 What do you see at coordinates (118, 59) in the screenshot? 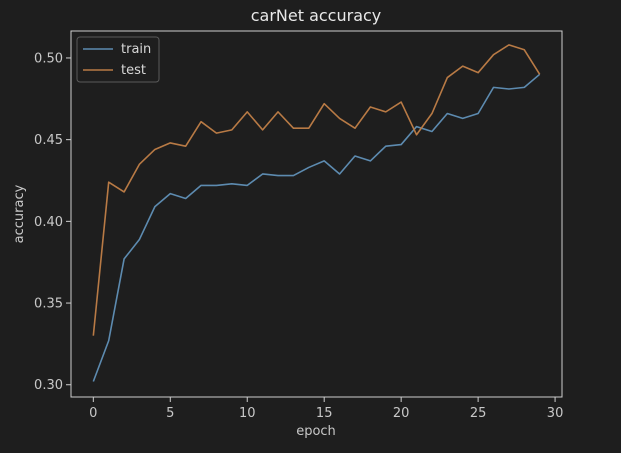
I see `legend: train test` at bounding box center [118, 59].